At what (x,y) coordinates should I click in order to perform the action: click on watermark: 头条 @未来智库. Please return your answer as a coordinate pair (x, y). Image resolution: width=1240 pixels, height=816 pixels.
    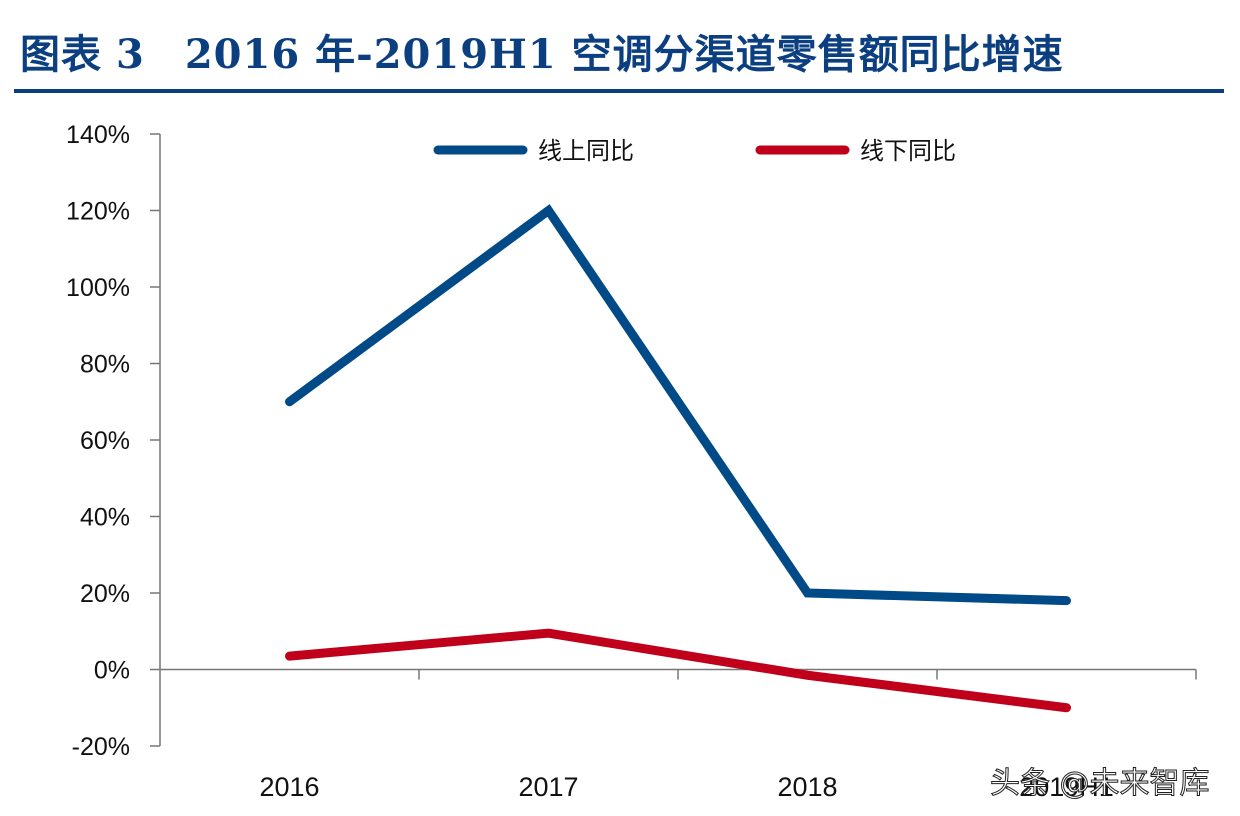
    Looking at the image, I should click on (1100, 784).